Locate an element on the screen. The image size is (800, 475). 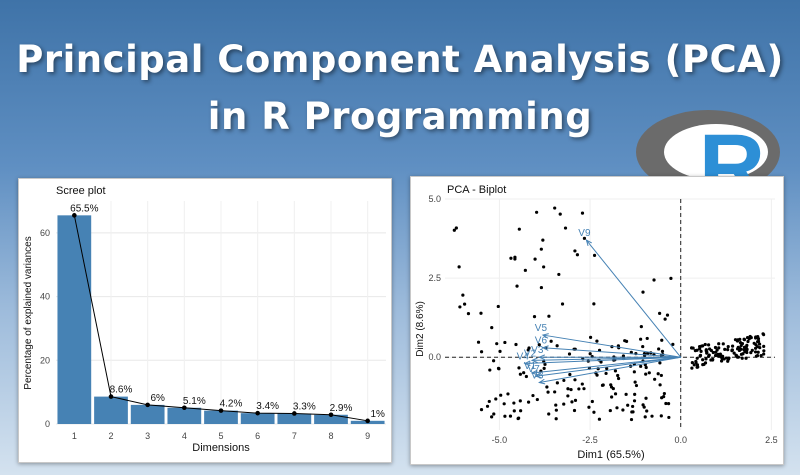
biplot-y-tick-label: 2.5 is located at coordinates (434, 278).